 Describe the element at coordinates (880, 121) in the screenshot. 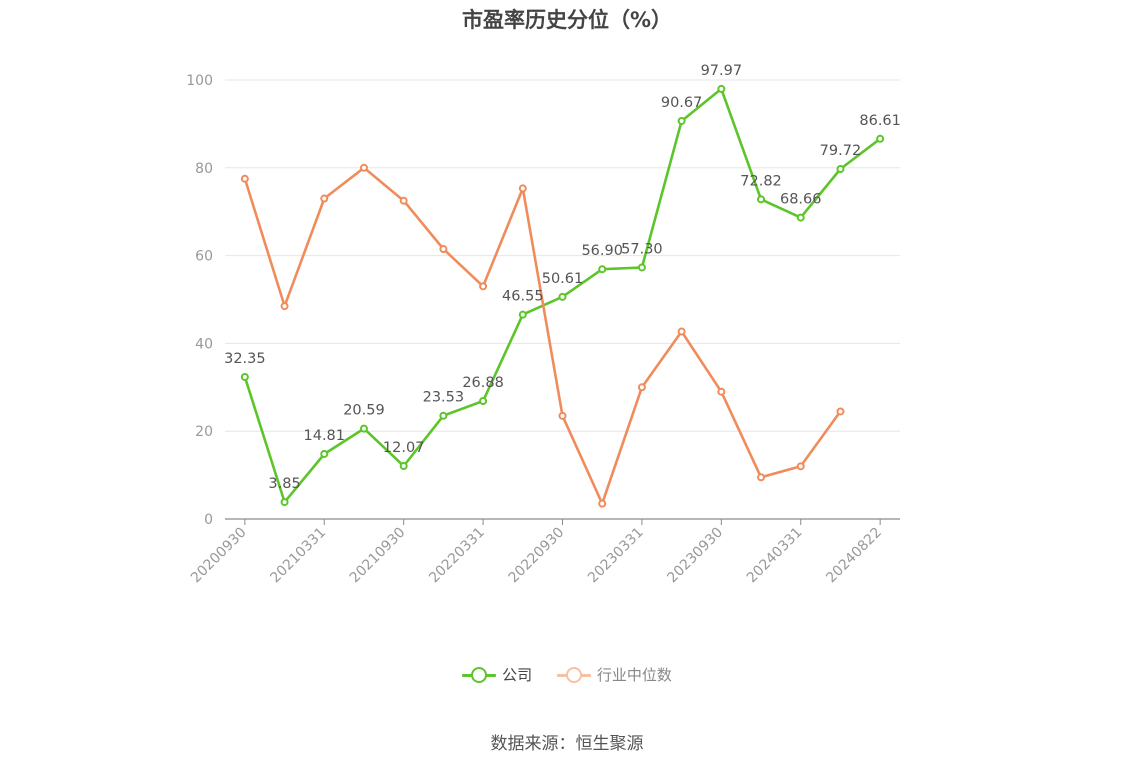

I see `data-label: 86.61` at that location.